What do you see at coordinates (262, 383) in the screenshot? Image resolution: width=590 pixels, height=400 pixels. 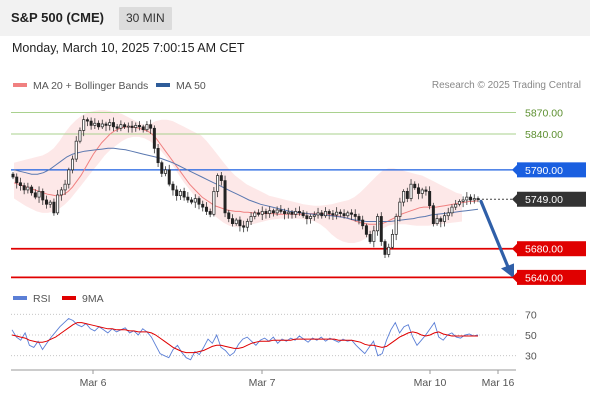 I see `x-tick-label: Mar 7` at bounding box center [262, 383].